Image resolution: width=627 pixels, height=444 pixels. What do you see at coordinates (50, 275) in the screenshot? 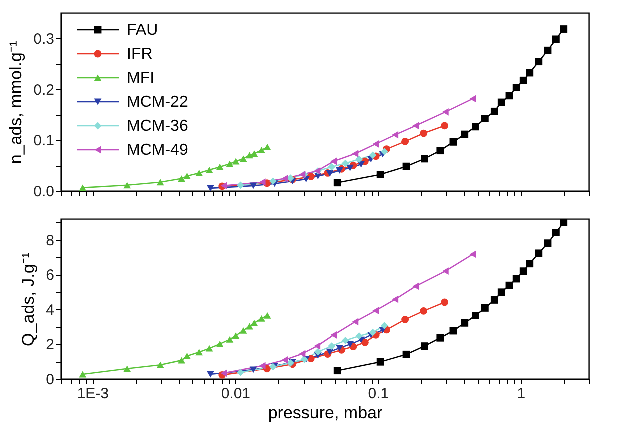
I see `y-tick-label: 6` at bounding box center [50, 275].